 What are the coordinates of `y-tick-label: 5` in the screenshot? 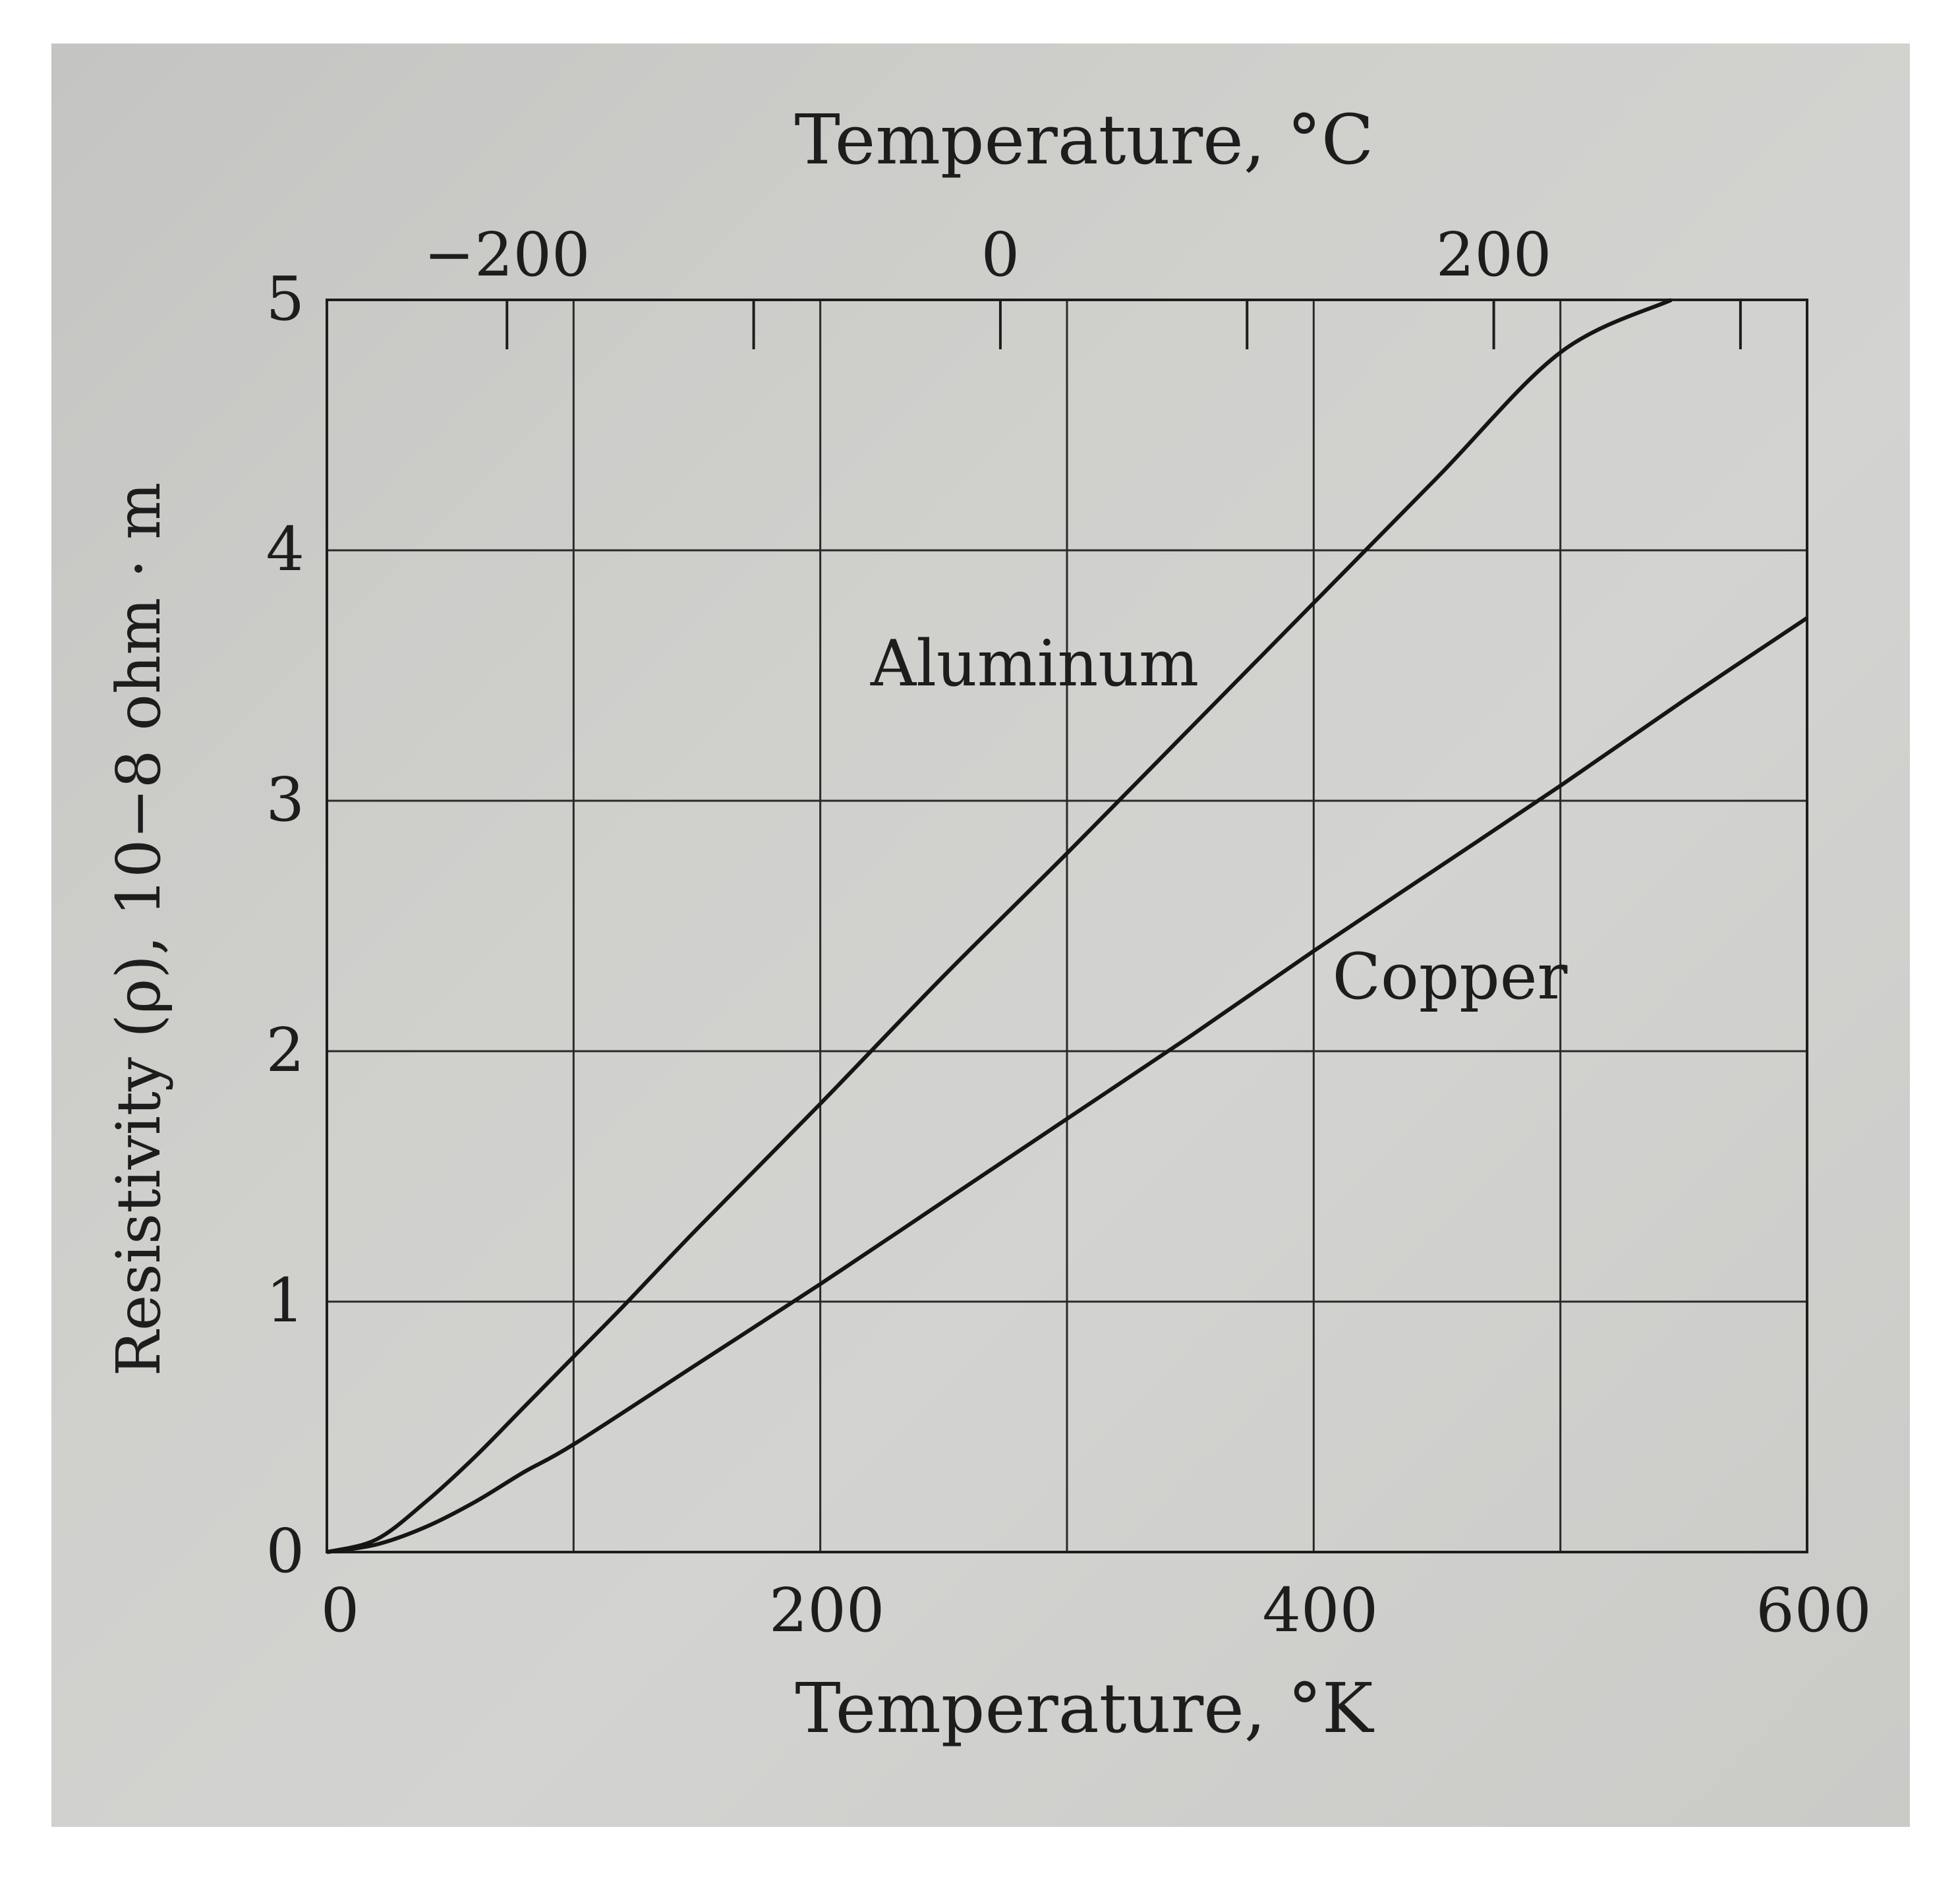 It's located at (285, 299).